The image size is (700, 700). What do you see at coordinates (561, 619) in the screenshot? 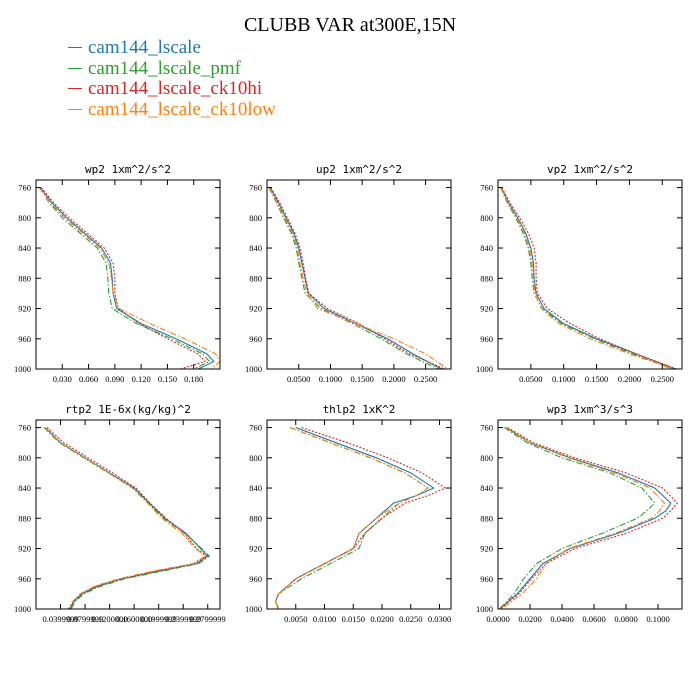
I see `x-tick-label: 0.0400` at bounding box center [561, 619].